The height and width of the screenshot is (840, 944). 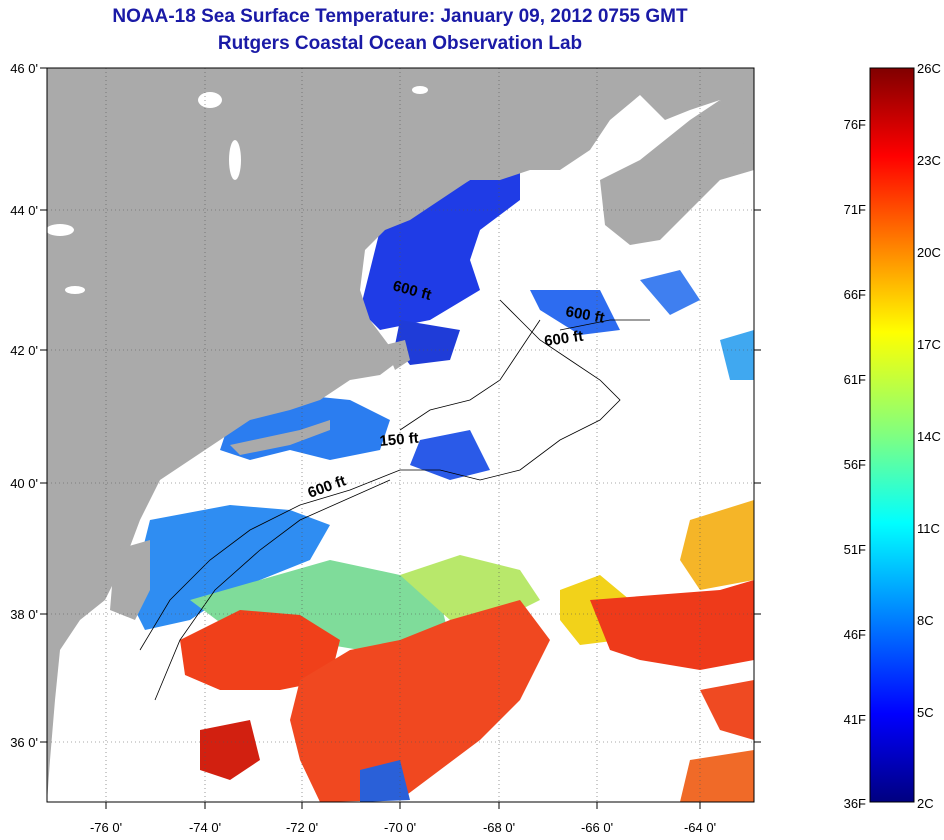 I want to click on lon-label: -68 0', so click(x=499, y=827).